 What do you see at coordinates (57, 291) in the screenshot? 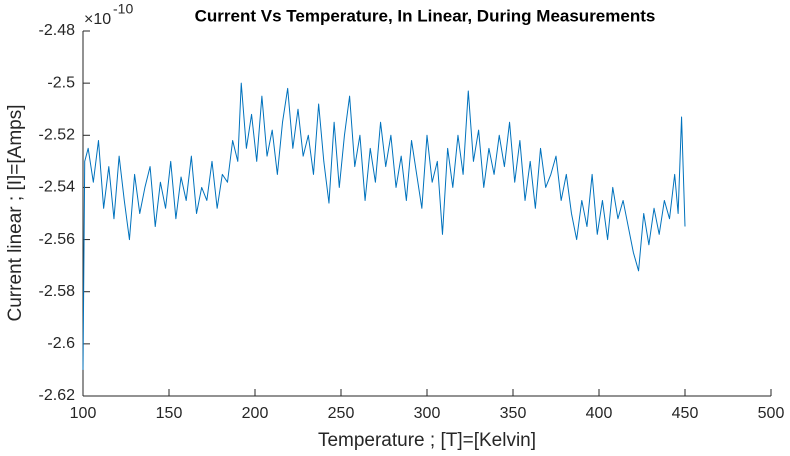
I see `y-tick-label: -2.58` at bounding box center [57, 291].